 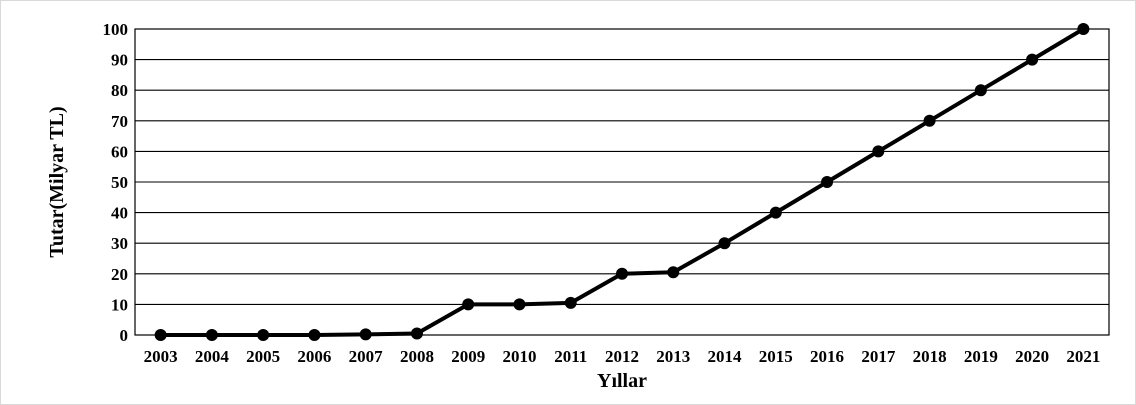 I want to click on x-tick-label: 2017, so click(x=878, y=356).